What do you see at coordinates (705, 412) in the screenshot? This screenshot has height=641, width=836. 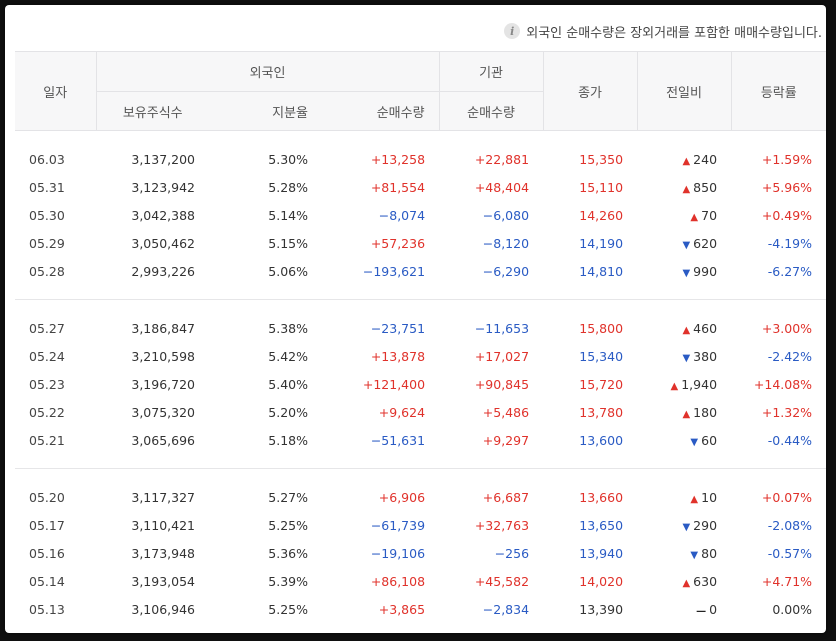 I see `change-value: 180` at bounding box center [705, 412].